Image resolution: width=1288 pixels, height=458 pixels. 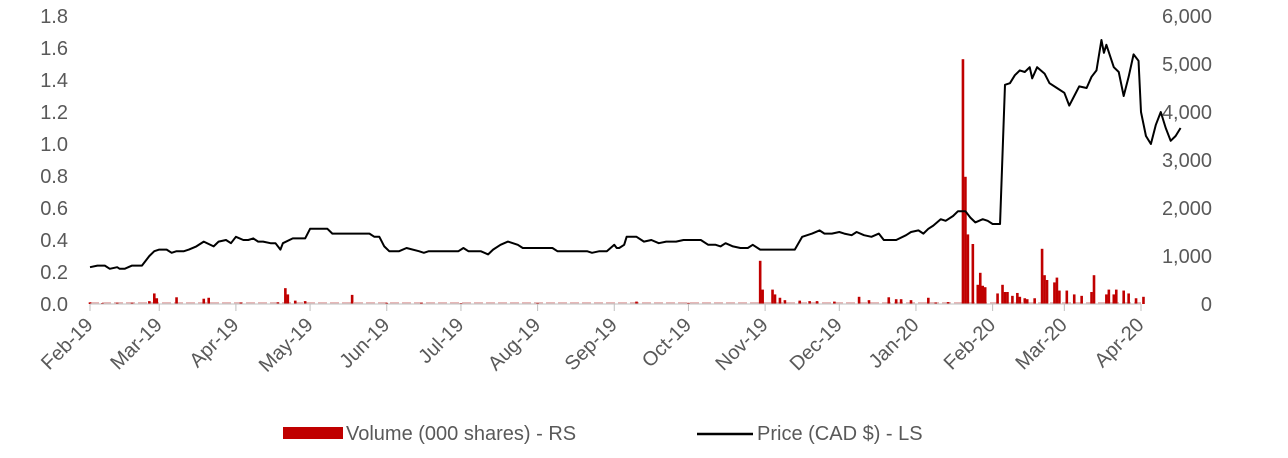 What do you see at coordinates (54, 81) in the screenshot?
I see `left-axis-tick-label: 1.4` at bounding box center [54, 81].